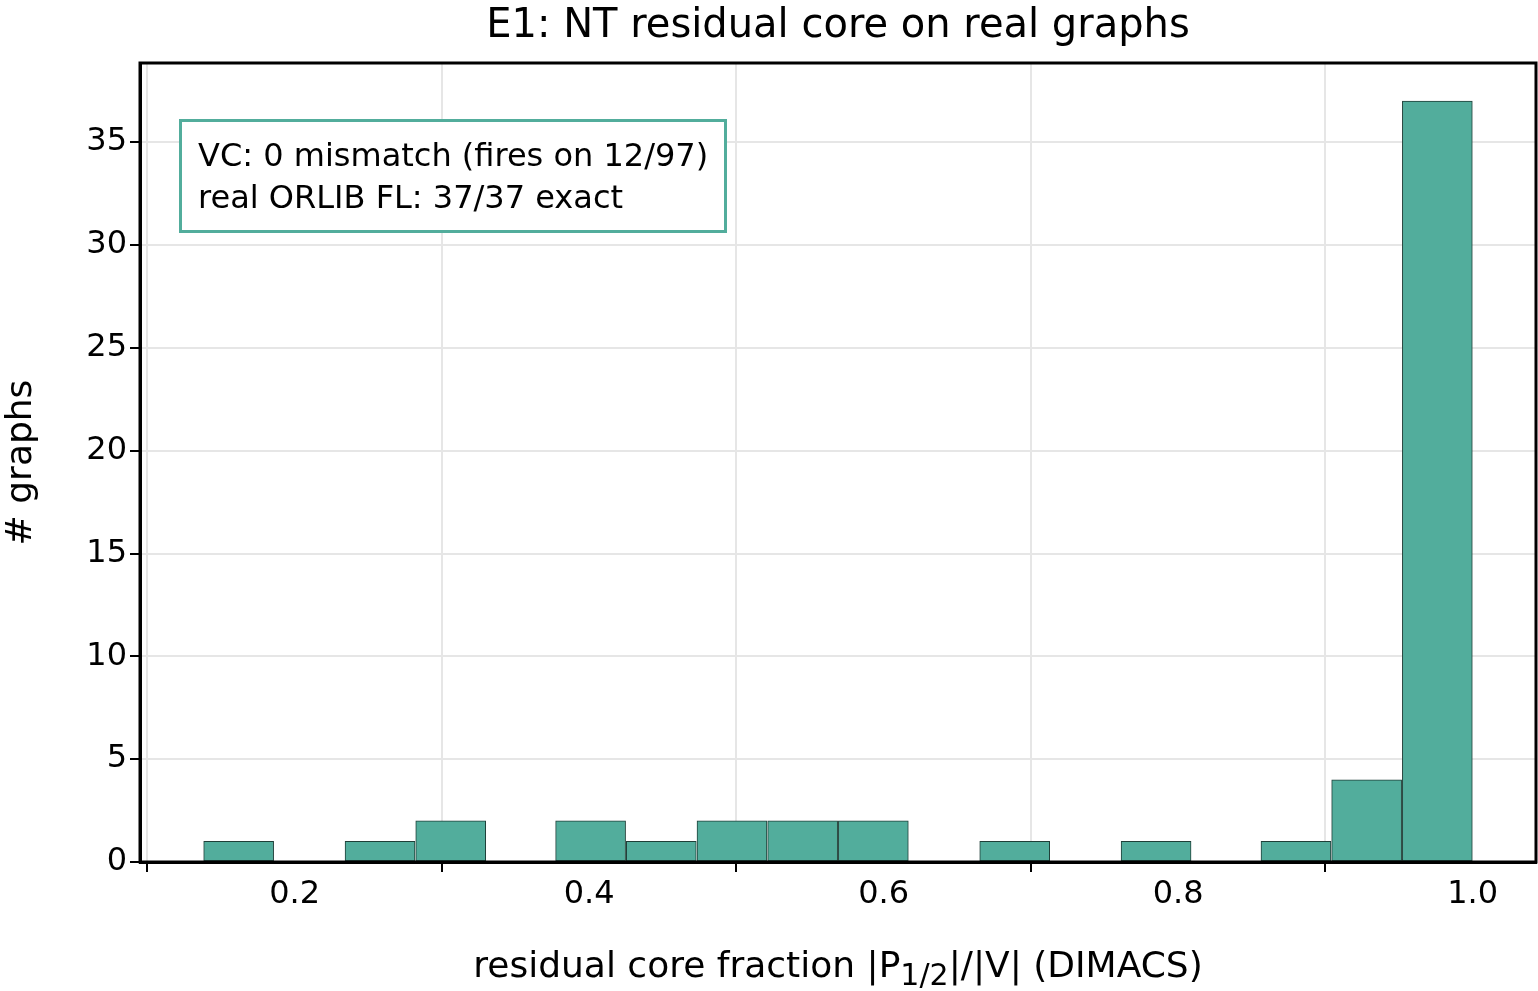 This screenshot has height=991, width=1538. Describe the element at coordinates (453, 155) in the screenshot. I see `annotation: VC: 0 mismatch (fires on 12/97)` at that location.